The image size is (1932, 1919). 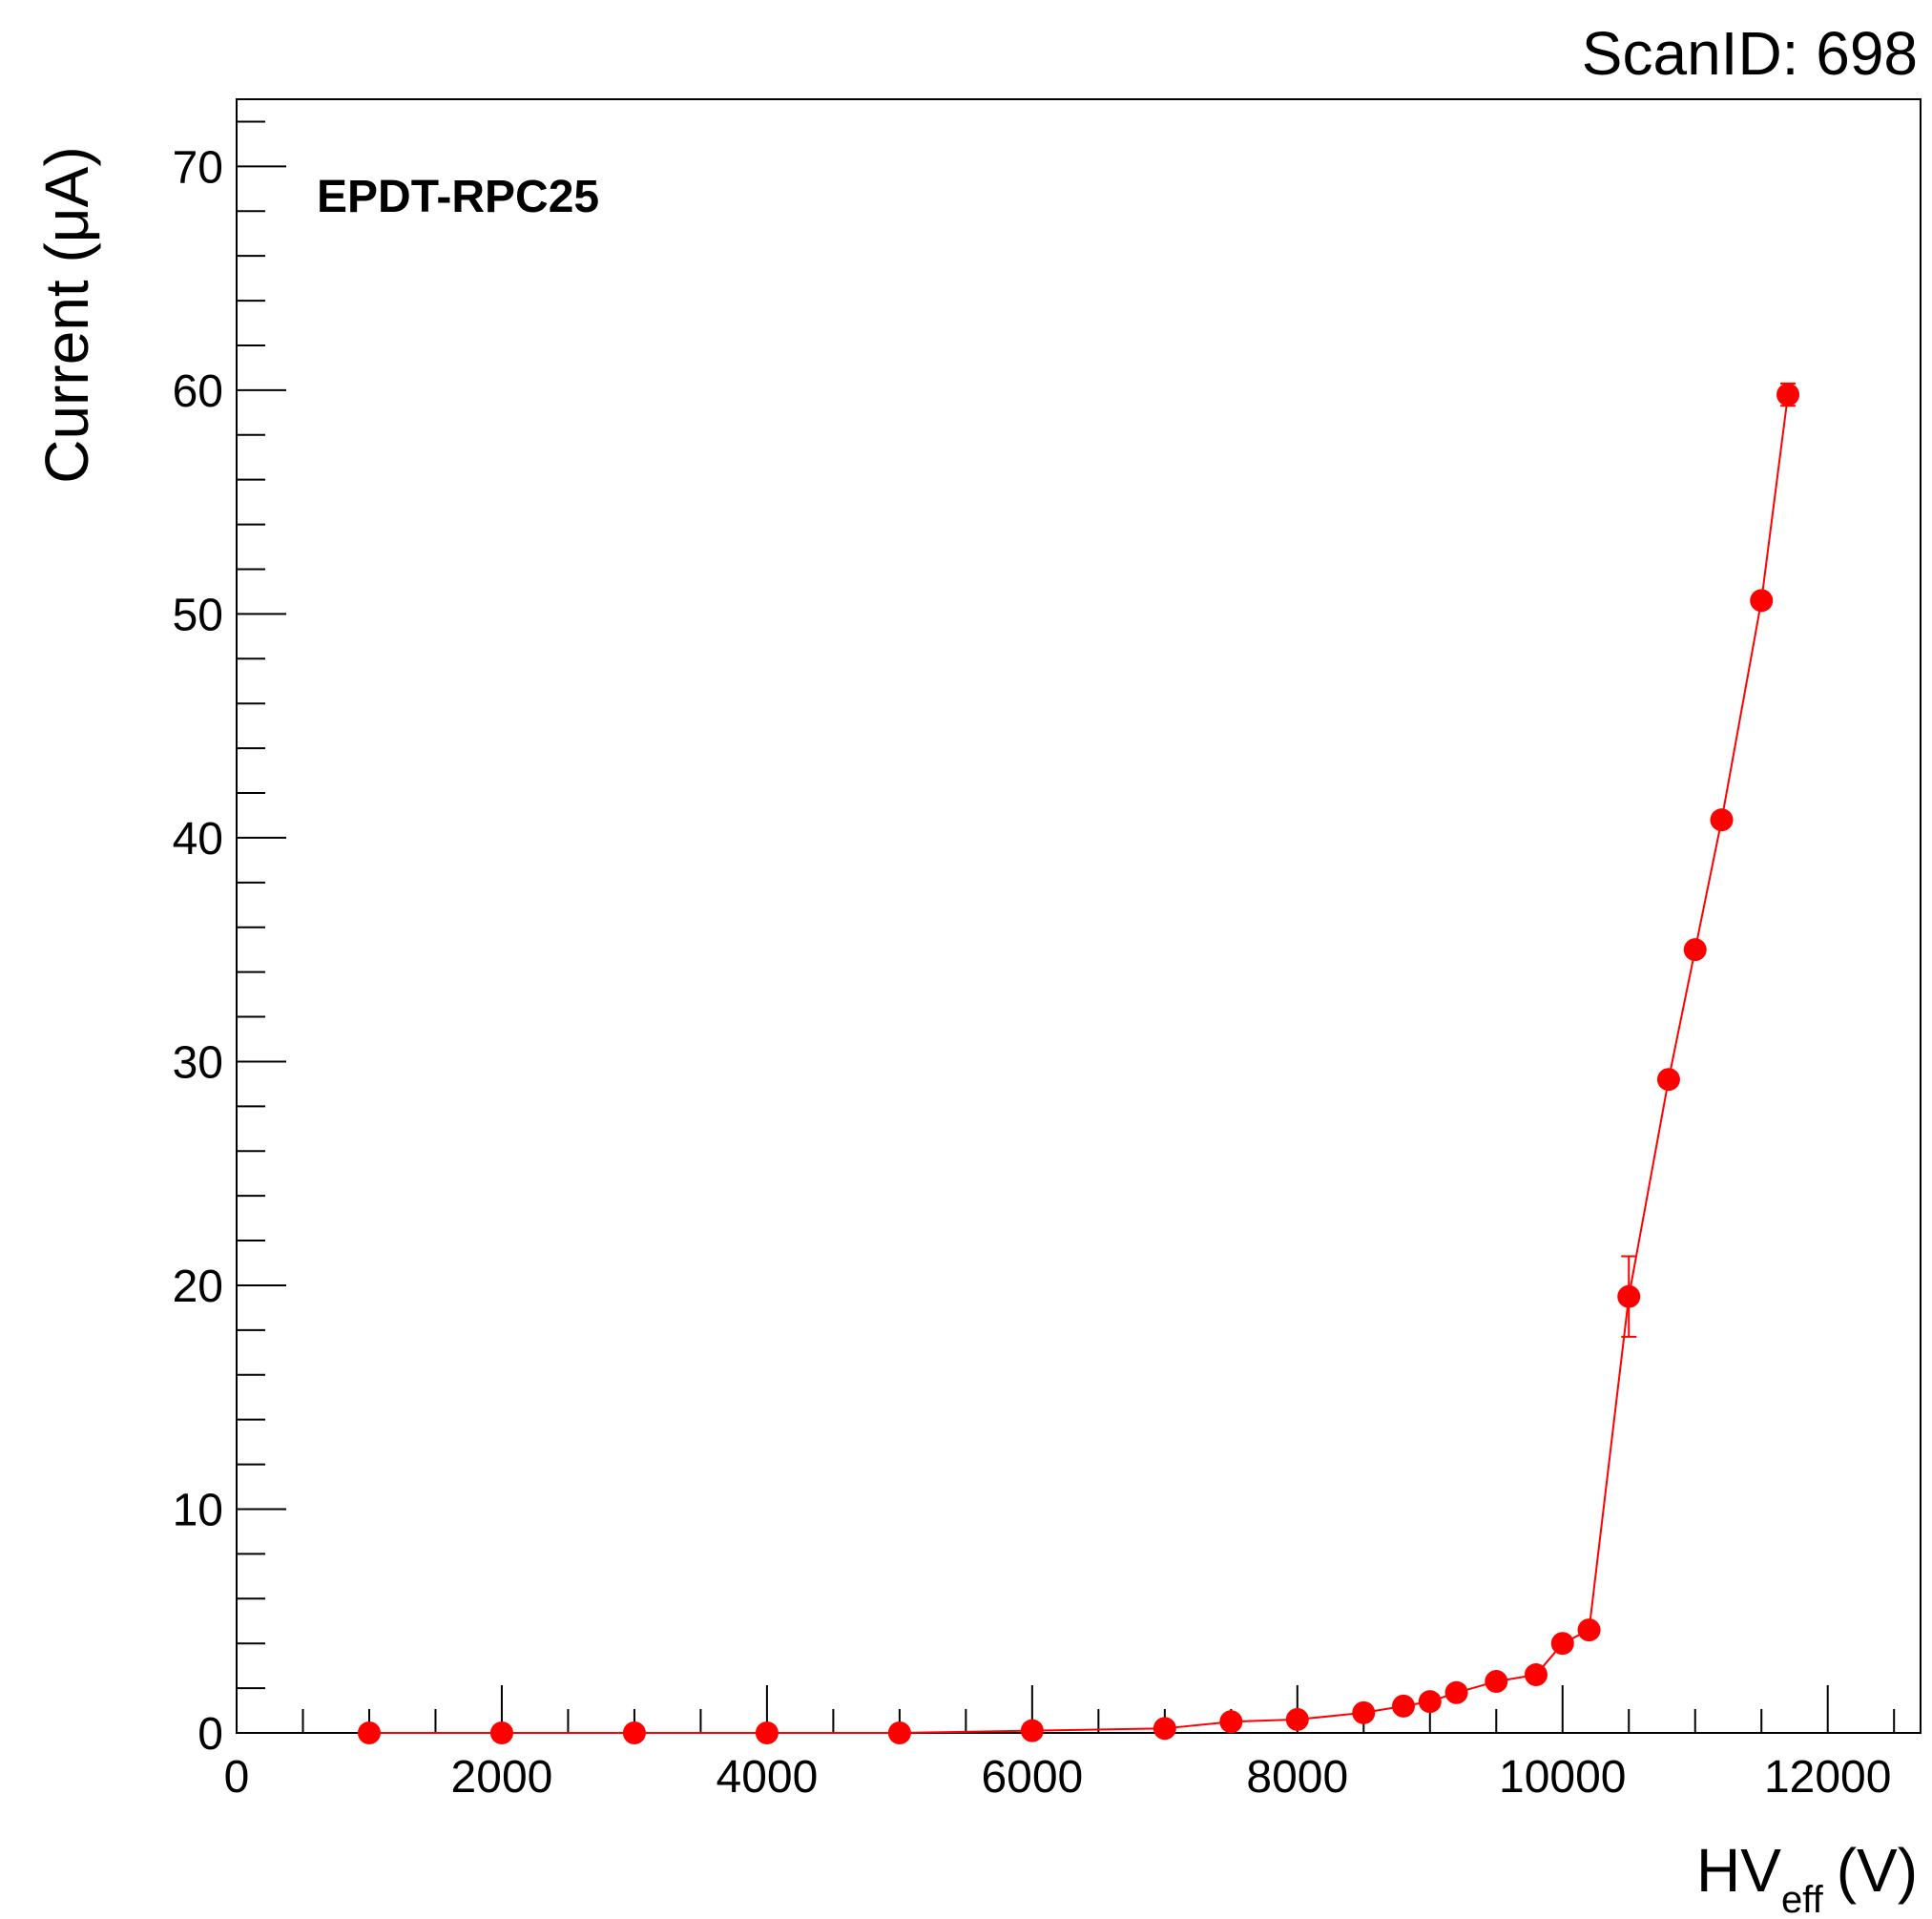 What do you see at coordinates (198, 1062) in the screenshot?
I see `y-tick-label: 30` at bounding box center [198, 1062].